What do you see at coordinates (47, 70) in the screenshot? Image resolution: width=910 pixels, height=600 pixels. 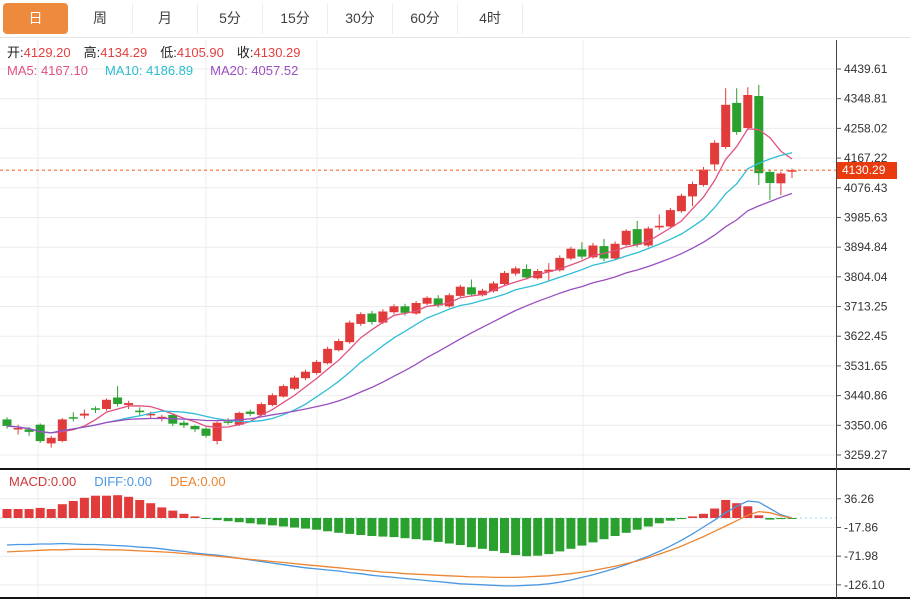 I see `ma5-value: MA5: 4167.10` at bounding box center [47, 70].